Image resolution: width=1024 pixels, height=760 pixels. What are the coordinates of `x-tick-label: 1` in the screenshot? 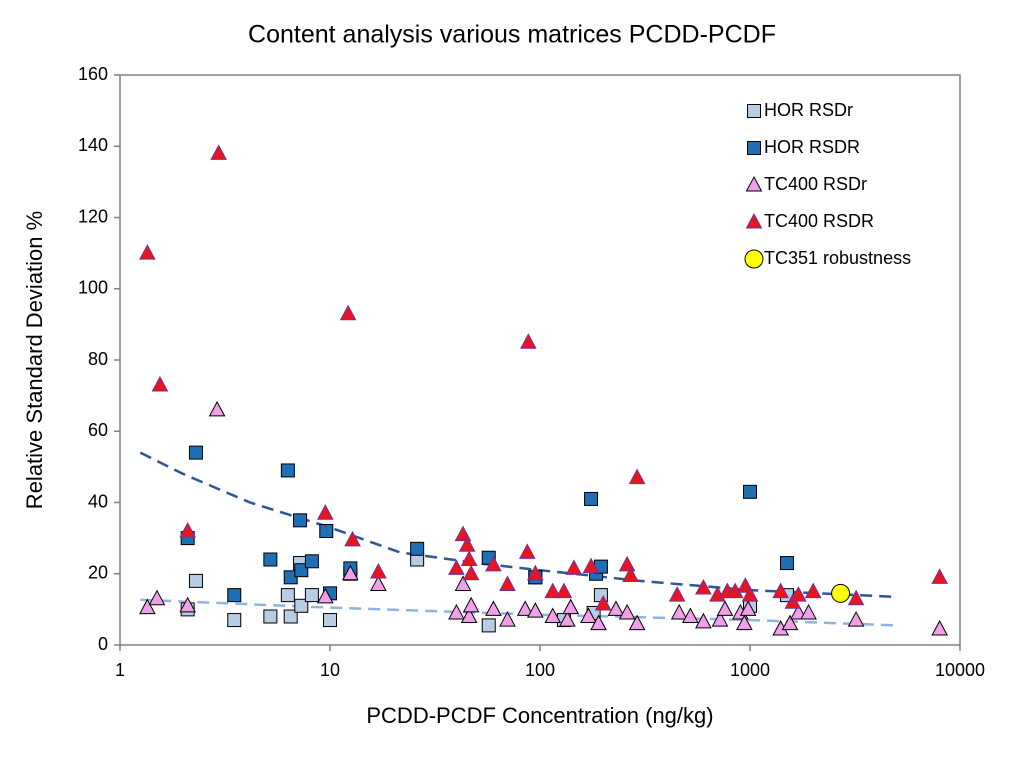 It's located at (120, 670).